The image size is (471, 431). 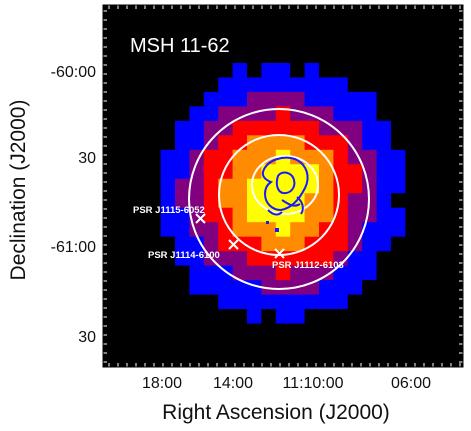 What do you see at coordinates (184, 255) in the screenshot?
I see `pulsar-label-j1114-6100: PSR J1114-6100` at bounding box center [184, 255].